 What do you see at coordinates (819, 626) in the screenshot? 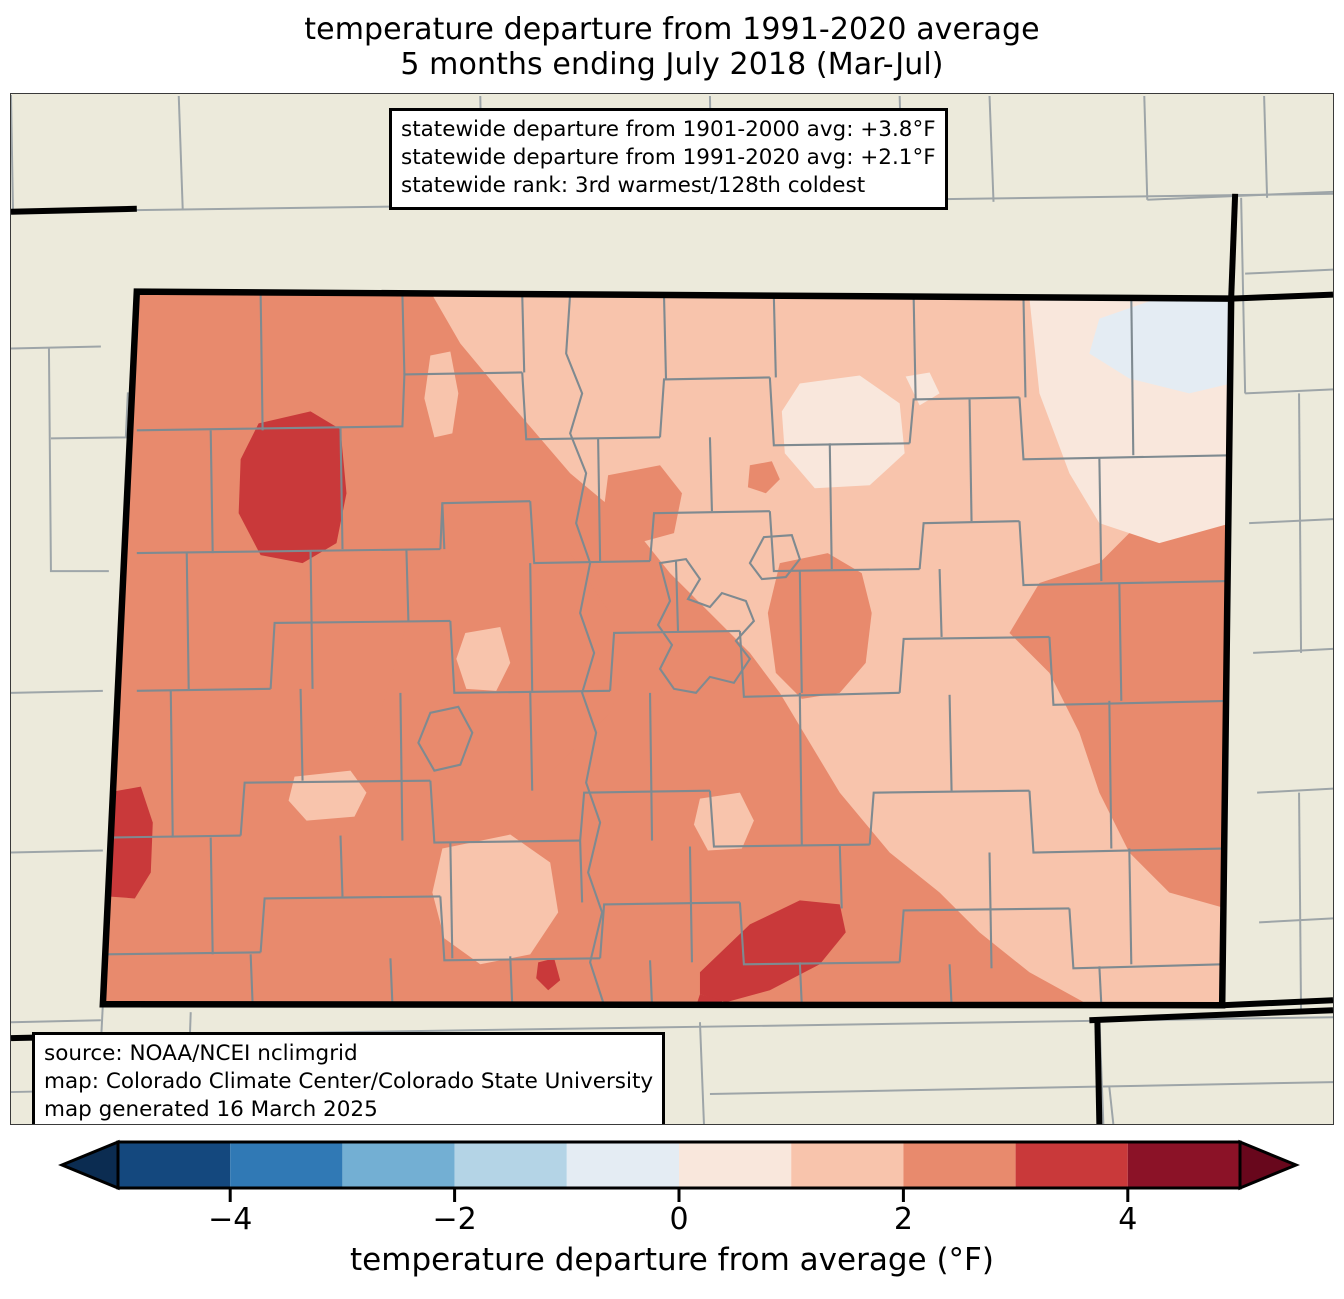
I see `front-range-warm-tongue` at bounding box center [819, 626].